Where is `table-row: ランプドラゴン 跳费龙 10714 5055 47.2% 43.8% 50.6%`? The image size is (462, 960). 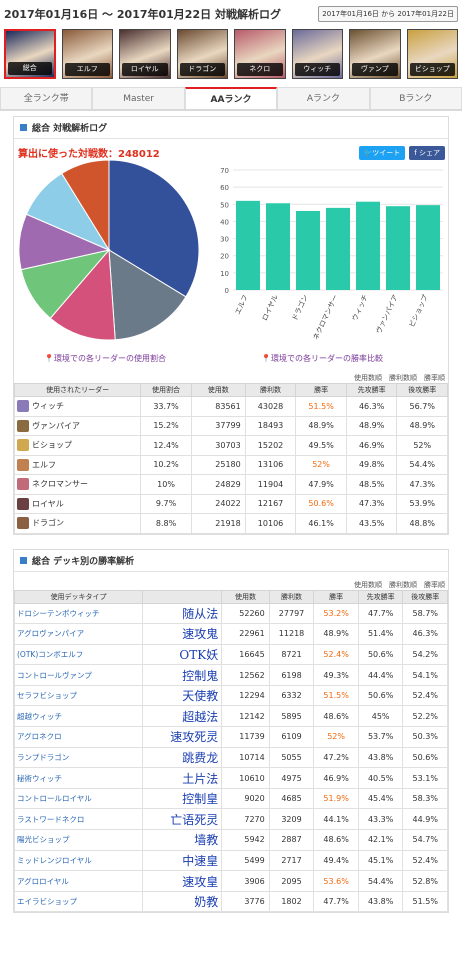 table-row: ランプドラゴン 跳费龙 10714 5055 47.2% 43.8% 50.6% is located at coordinates (230, 757).